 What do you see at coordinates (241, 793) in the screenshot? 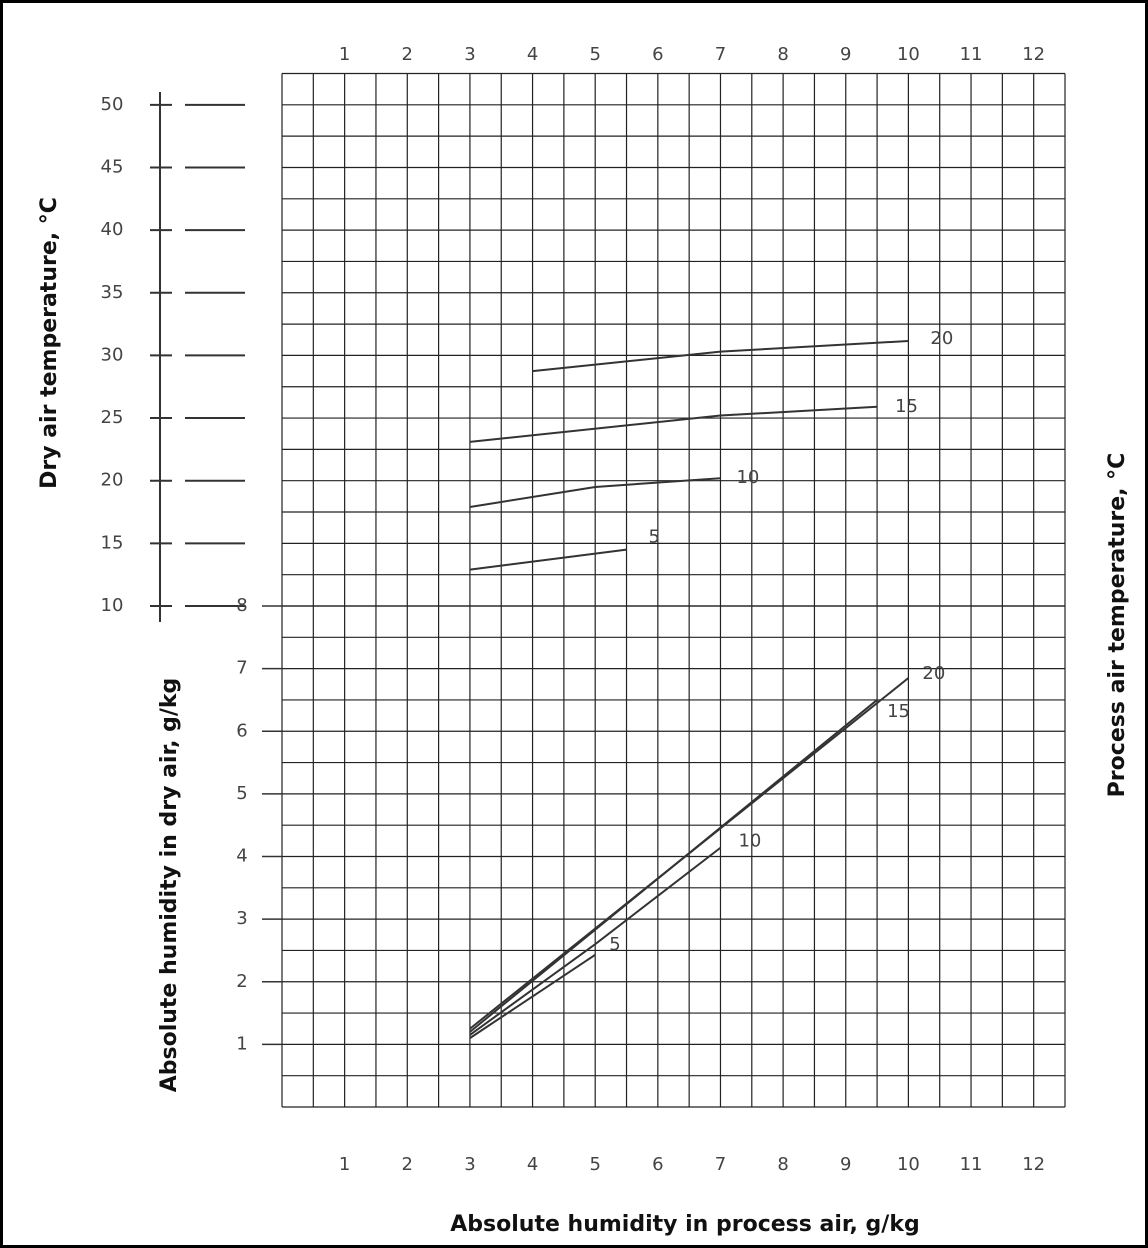
I see `y-tick-label: 5` at bounding box center [241, 793].